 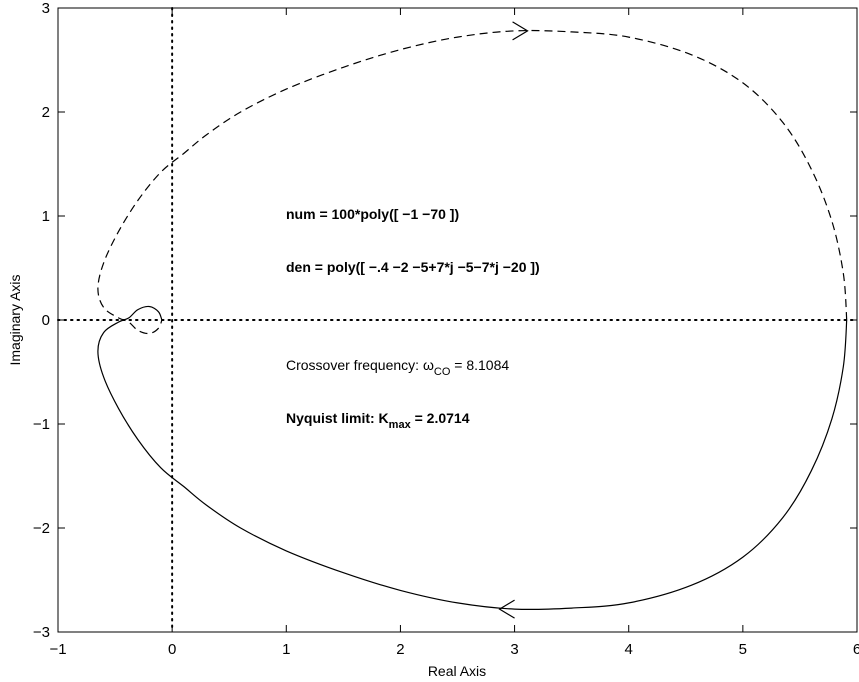 I want to click on y-tick-label: 2, so click(x=46, y=112).